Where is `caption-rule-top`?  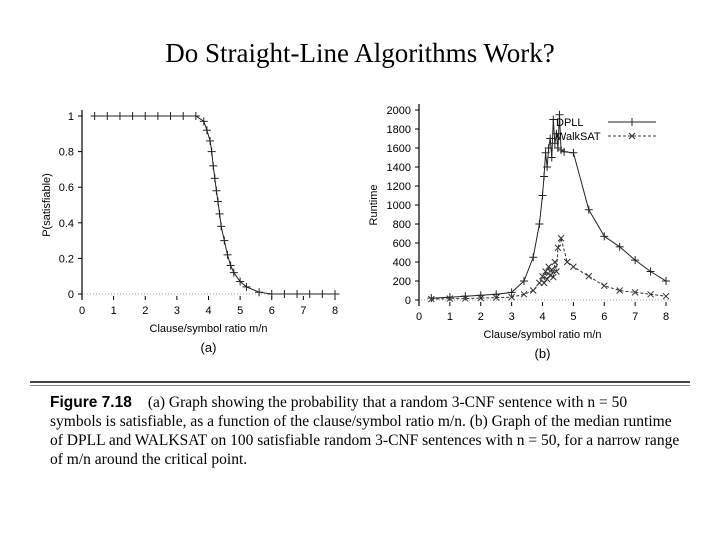
caption-rule-top is located at coordinates (360, 382).